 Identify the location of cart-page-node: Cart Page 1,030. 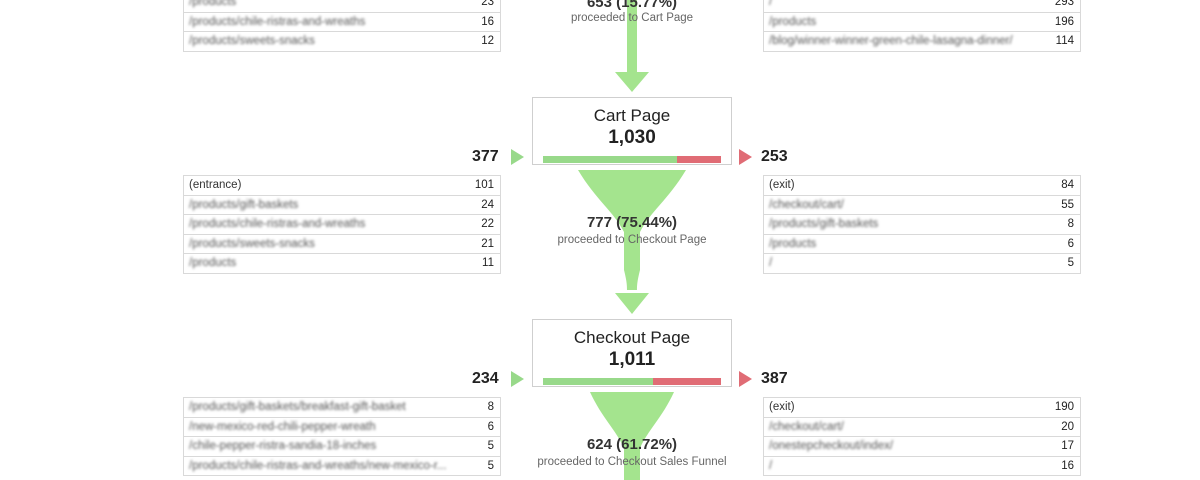
(632, 131).